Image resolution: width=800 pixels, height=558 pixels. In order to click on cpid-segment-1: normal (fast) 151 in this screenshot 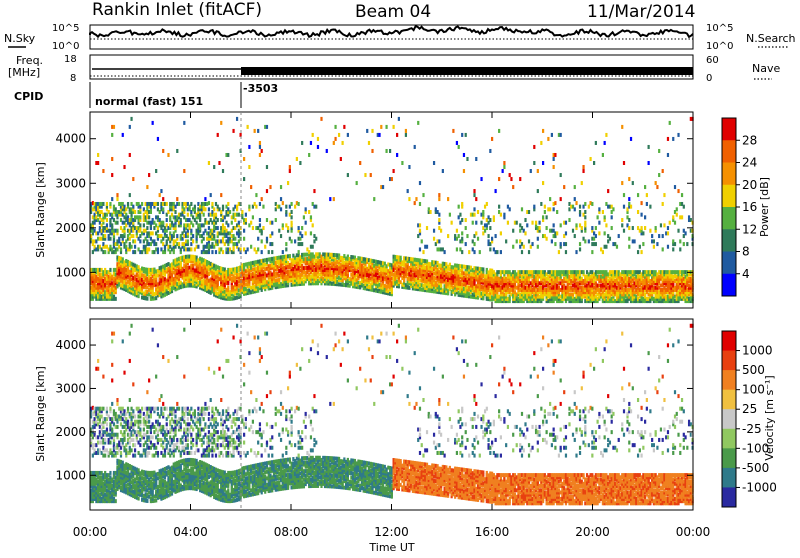, I will do `click(149, 101)`.